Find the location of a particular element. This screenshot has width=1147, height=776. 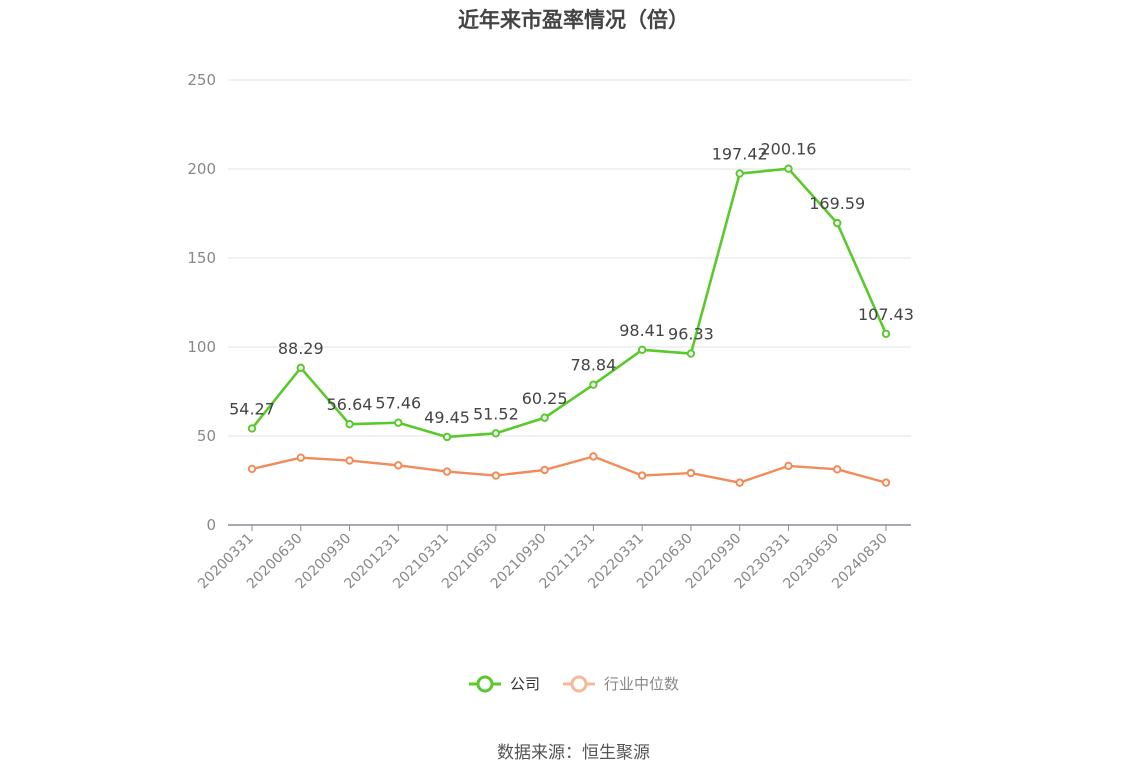

data-label: 49.45 is located at coordinates (447, 417).